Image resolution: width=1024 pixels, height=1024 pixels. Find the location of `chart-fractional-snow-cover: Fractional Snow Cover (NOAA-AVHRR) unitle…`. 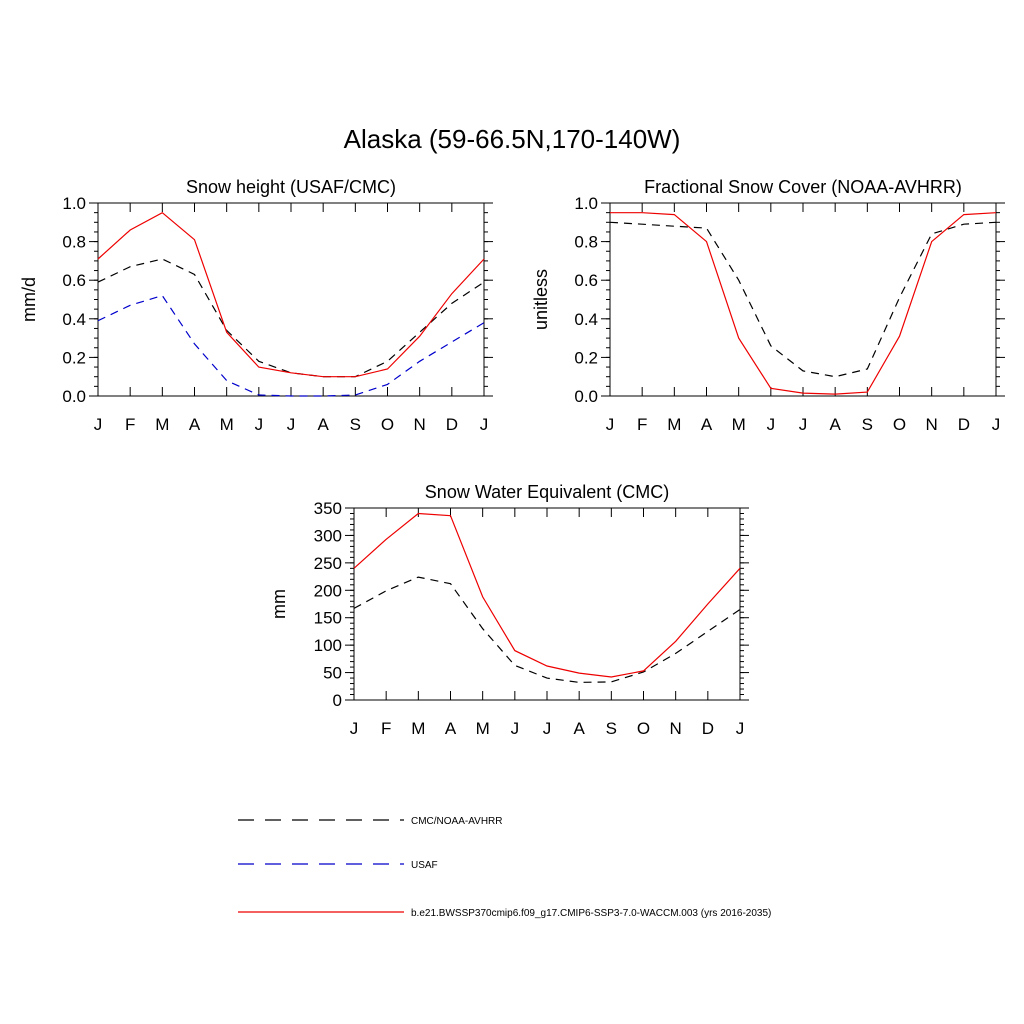

chart-fractional-snow-cover: Fractional Snow Cover (NOAA-AVHRR) unitle… is located at coordinates (768, 305).